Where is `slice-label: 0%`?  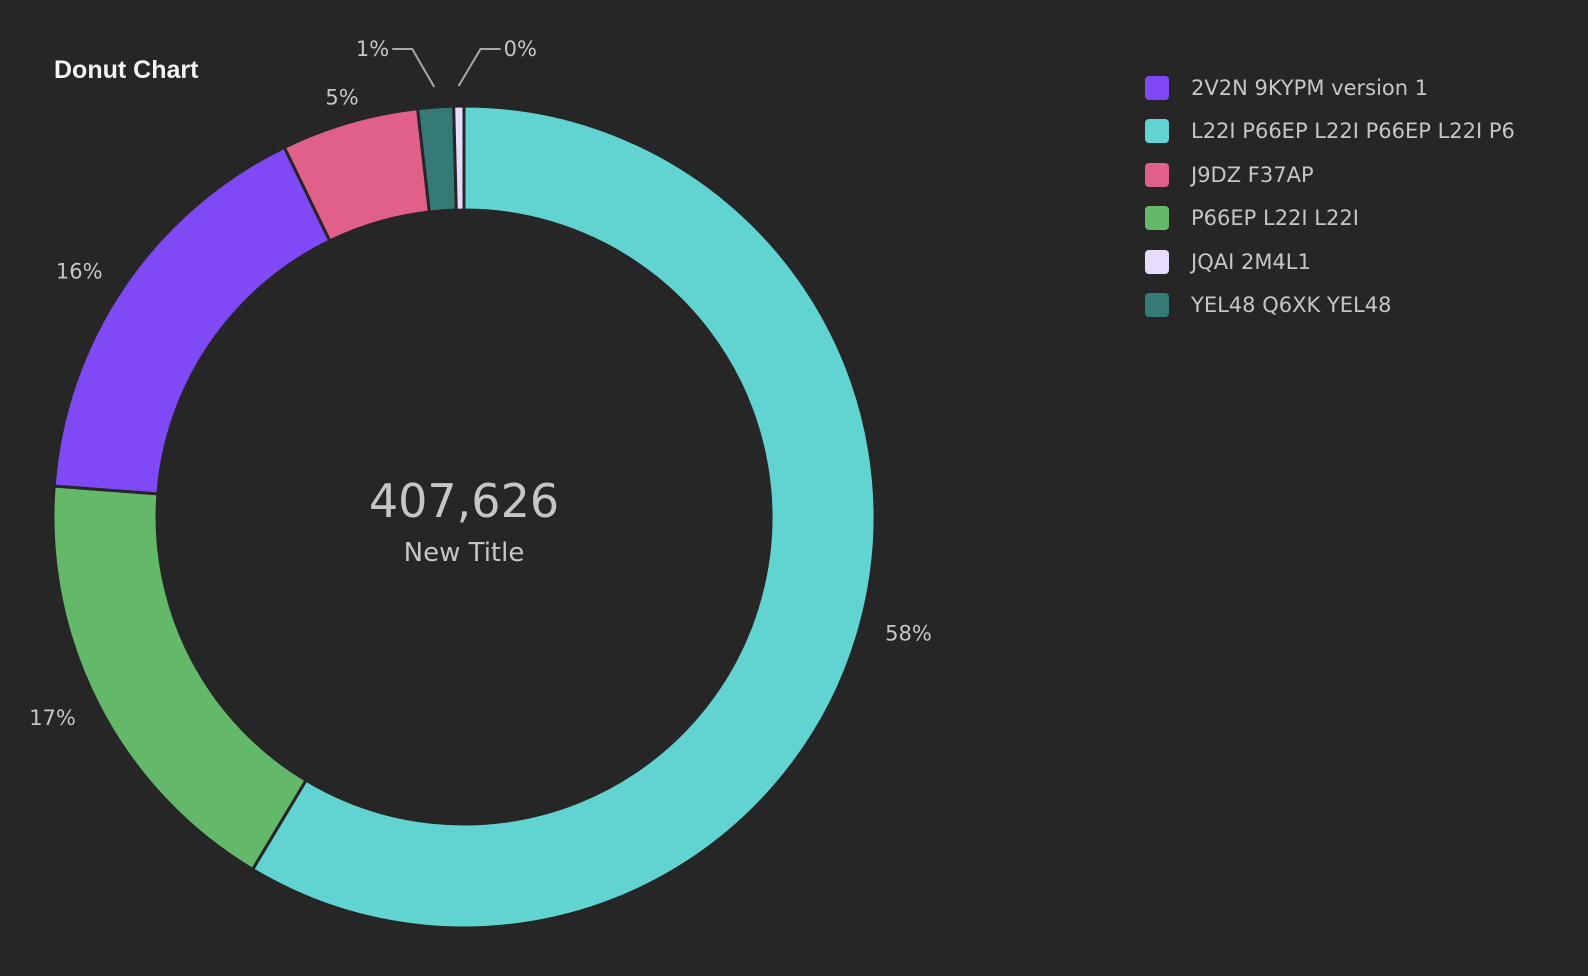
slice-label: 0% is located at coordinates (520, 49).